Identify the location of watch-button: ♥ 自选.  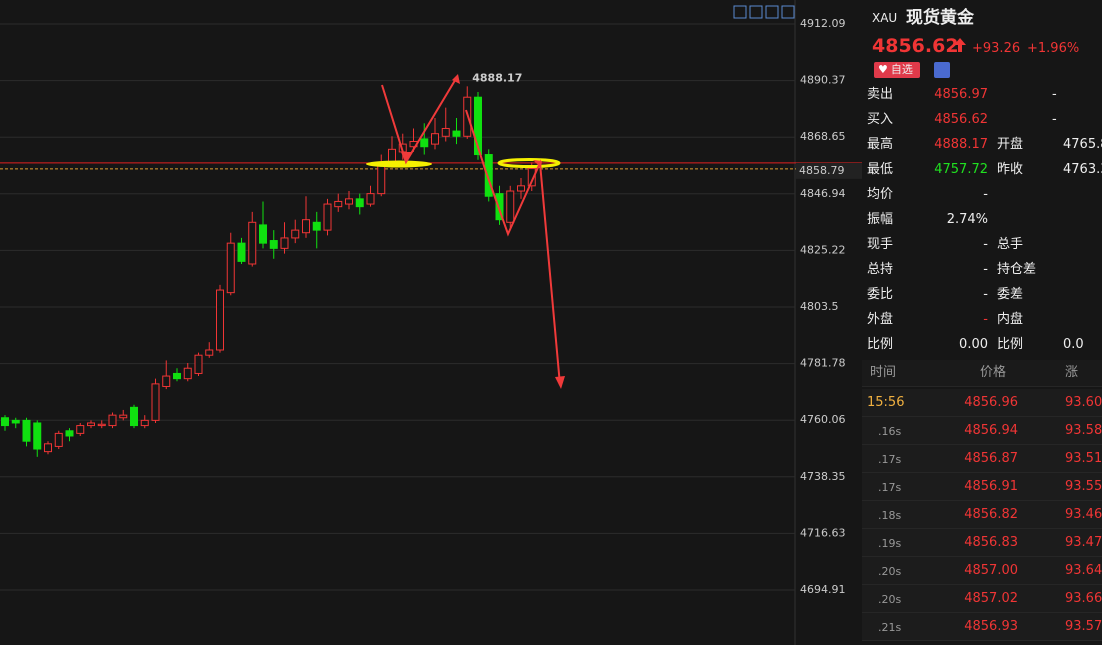
(897, 70).